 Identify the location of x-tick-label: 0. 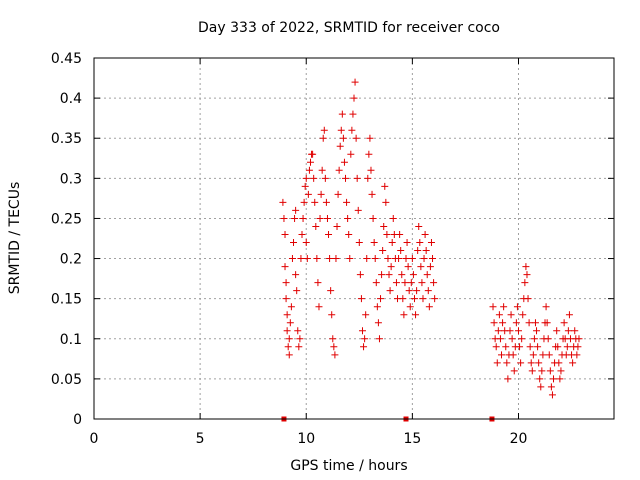
(94, 439).